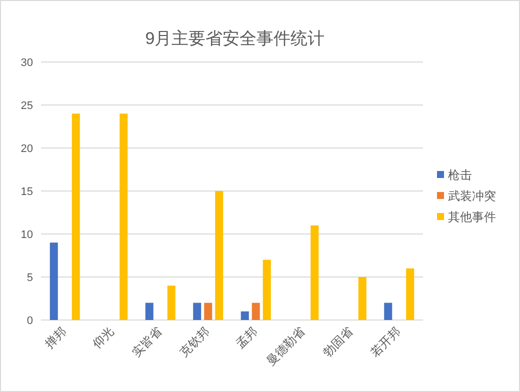  I want to click on y-tick-label: 15, so click(26, 192).